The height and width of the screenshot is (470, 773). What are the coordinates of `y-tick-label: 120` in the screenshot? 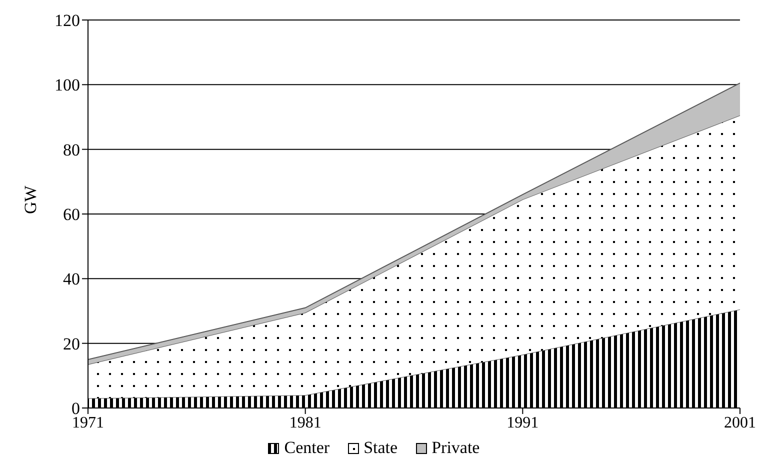 It's located at (67, 20).